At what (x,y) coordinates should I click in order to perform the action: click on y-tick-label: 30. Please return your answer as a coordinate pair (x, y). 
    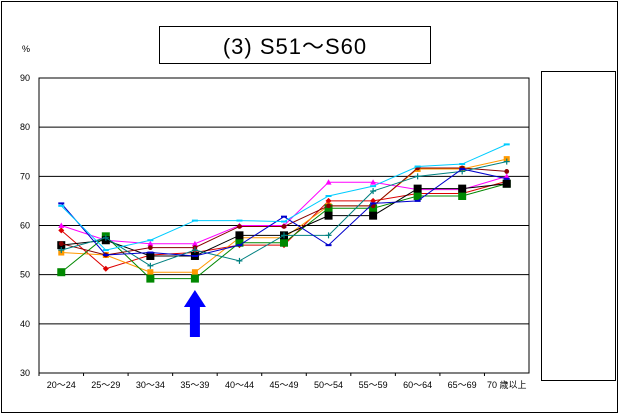
    Looking at the image, I should click on (25, 373).